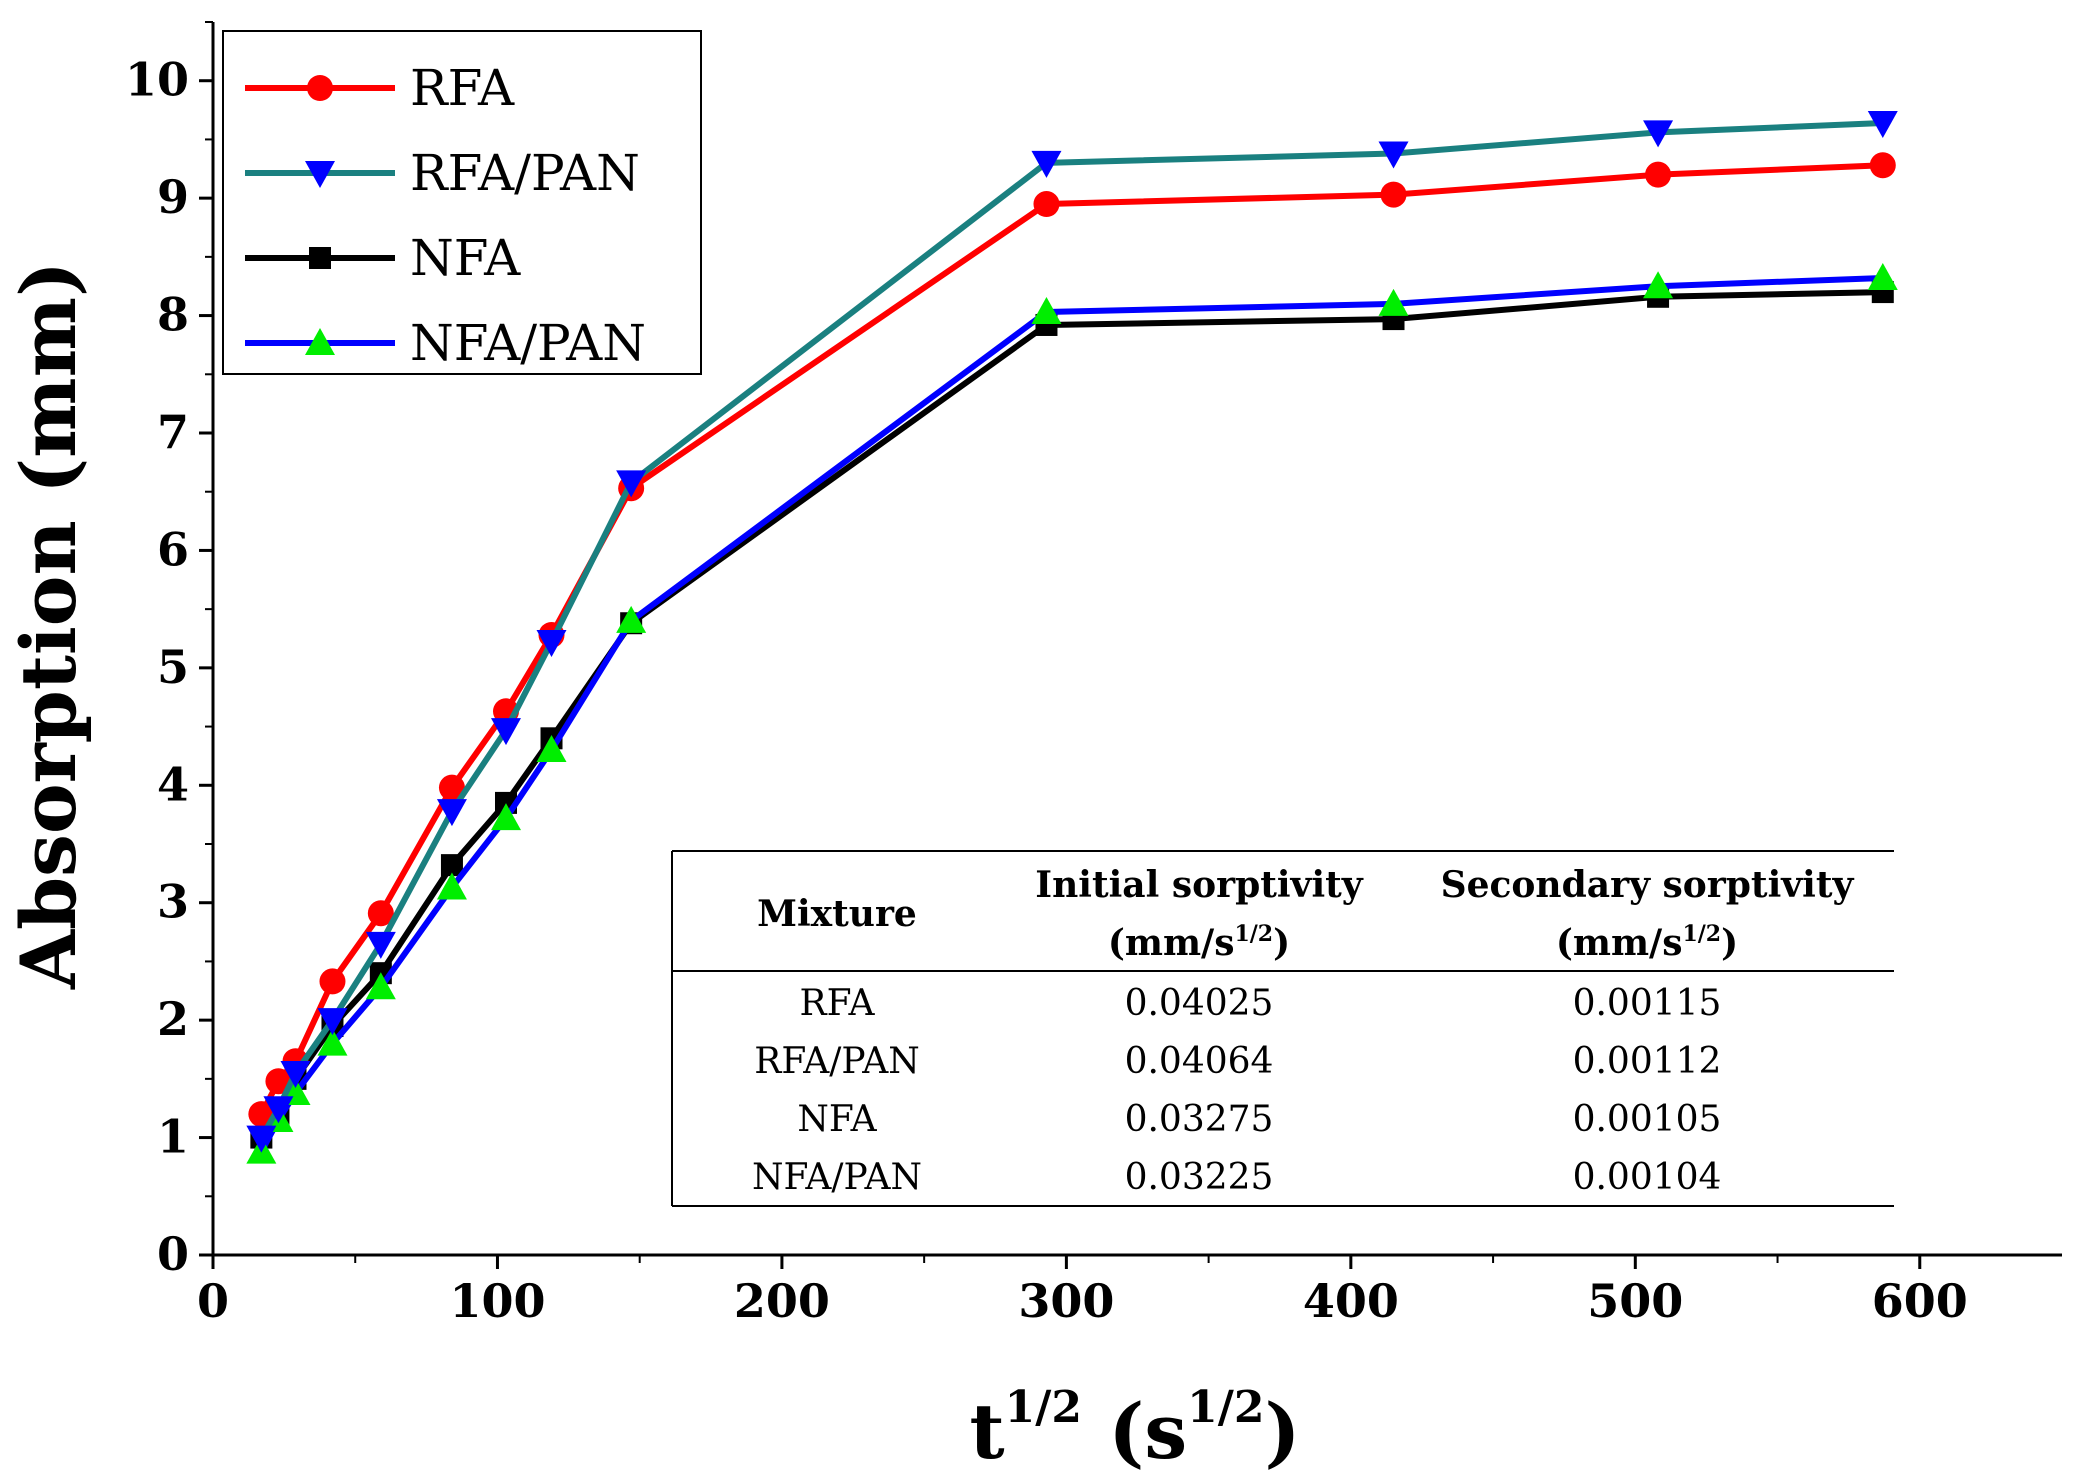 The width and height of the screenshot is (2076, 1479). What do you see at coordinates (1281, 943) in the screenshot?
I see `table-header-initial-unit-end: )` at bounding box center [1281, 943].